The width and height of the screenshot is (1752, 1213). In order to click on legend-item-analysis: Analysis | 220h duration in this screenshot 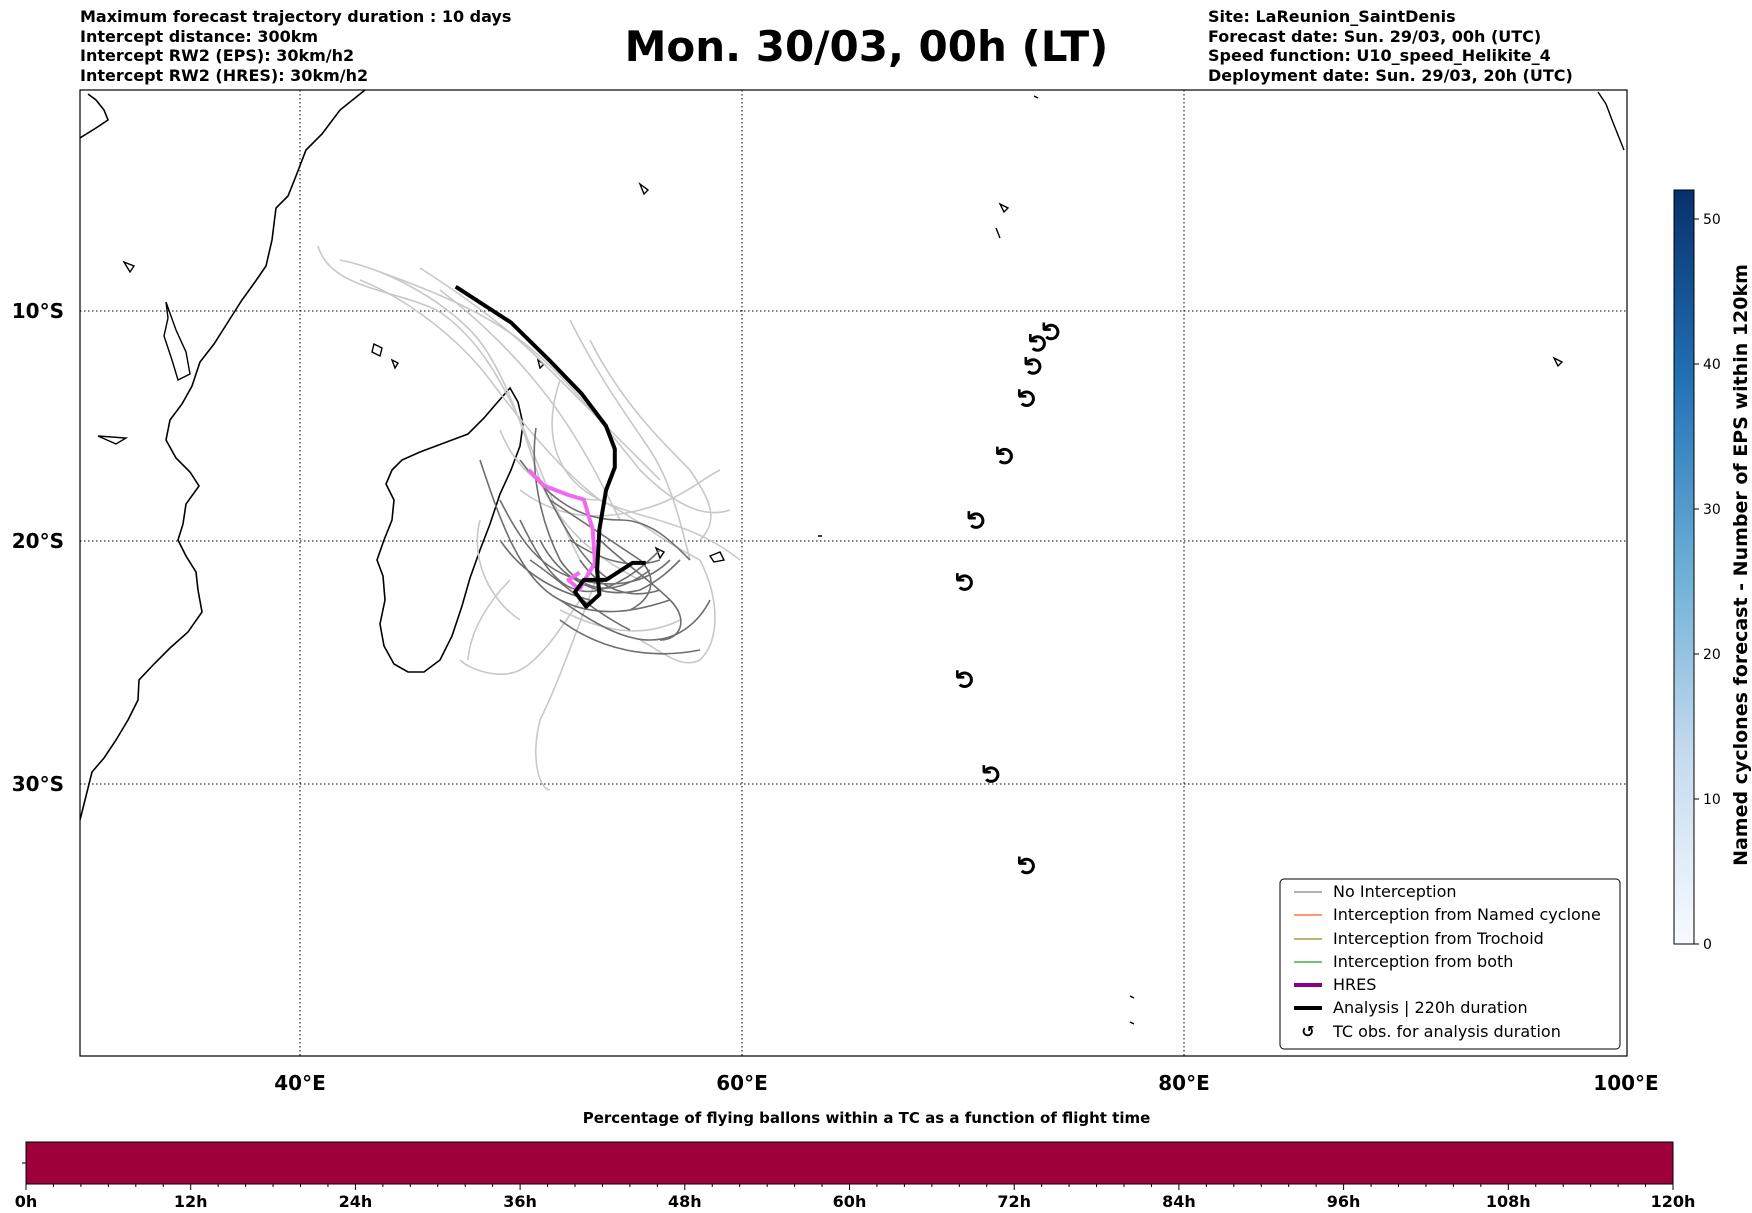, I will do `click(1411, 1007)`.